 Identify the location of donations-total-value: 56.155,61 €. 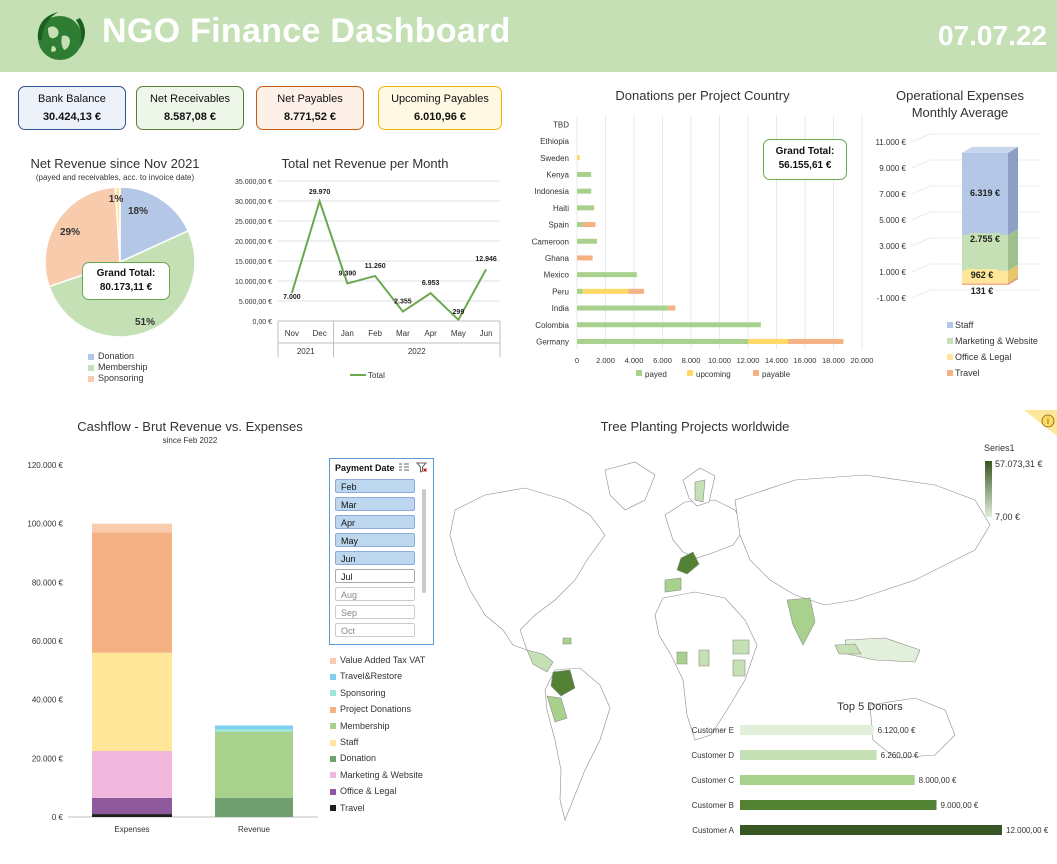
(805, 165).